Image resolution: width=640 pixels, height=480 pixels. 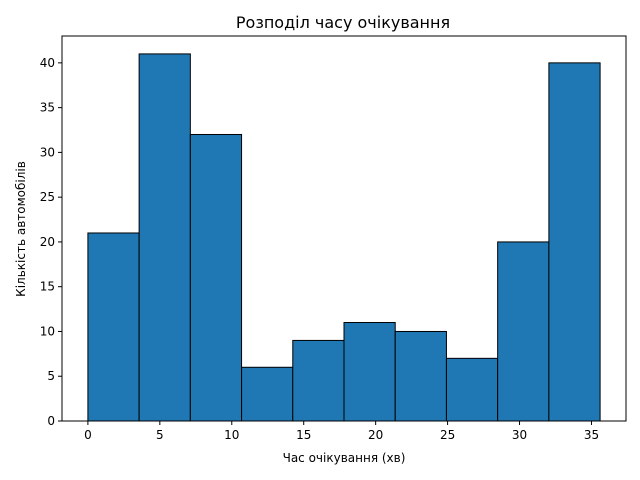 I want to click on y-tick-label-0: 0, so click(x=51, y=421).